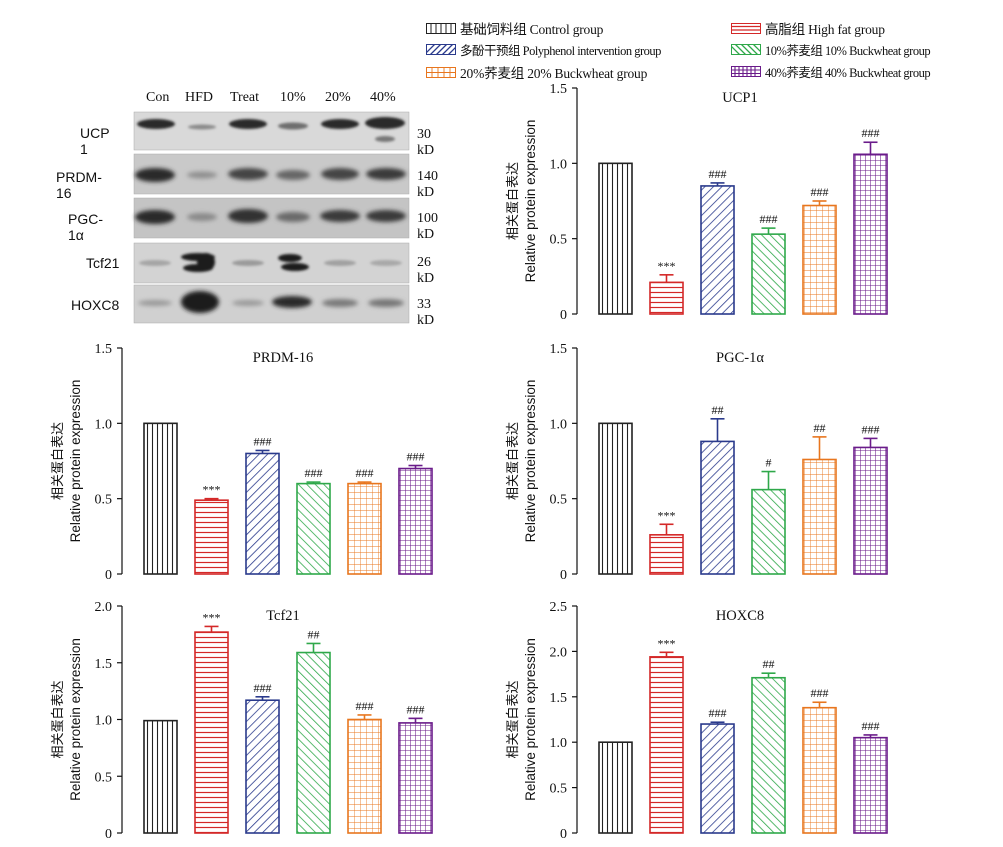 The width and height of the screenshot is (1003, 847). Describe the element at coordinates (825, 29) in the screenshot. I see `legend-label-high-fat: 高脂组 High fat group` at that location.